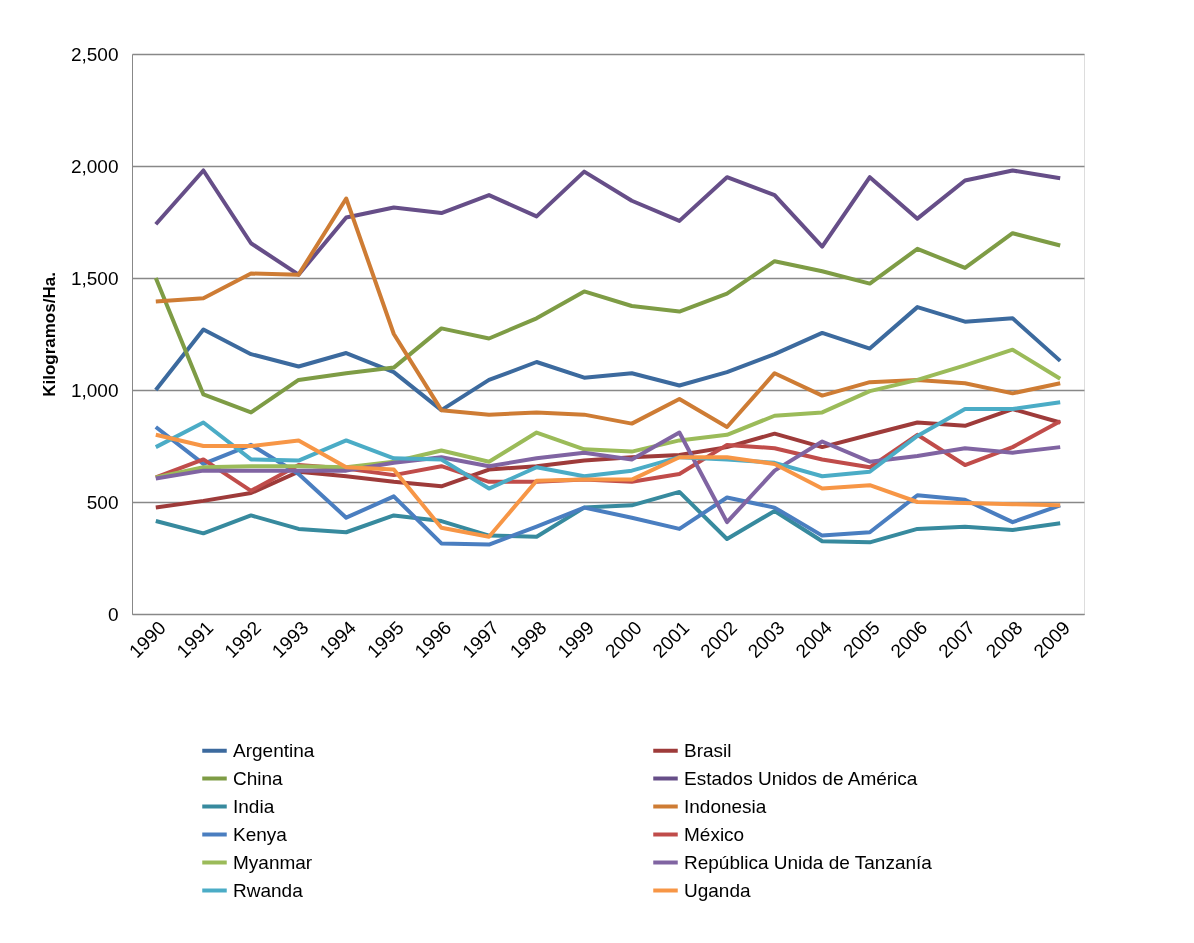 The height and width of the screenshot is (943, 1194). What do you see at coordinates (94, 166) in the screenshot?
I see `y-tick-label: 2,000` at bounding box center [94, 166].